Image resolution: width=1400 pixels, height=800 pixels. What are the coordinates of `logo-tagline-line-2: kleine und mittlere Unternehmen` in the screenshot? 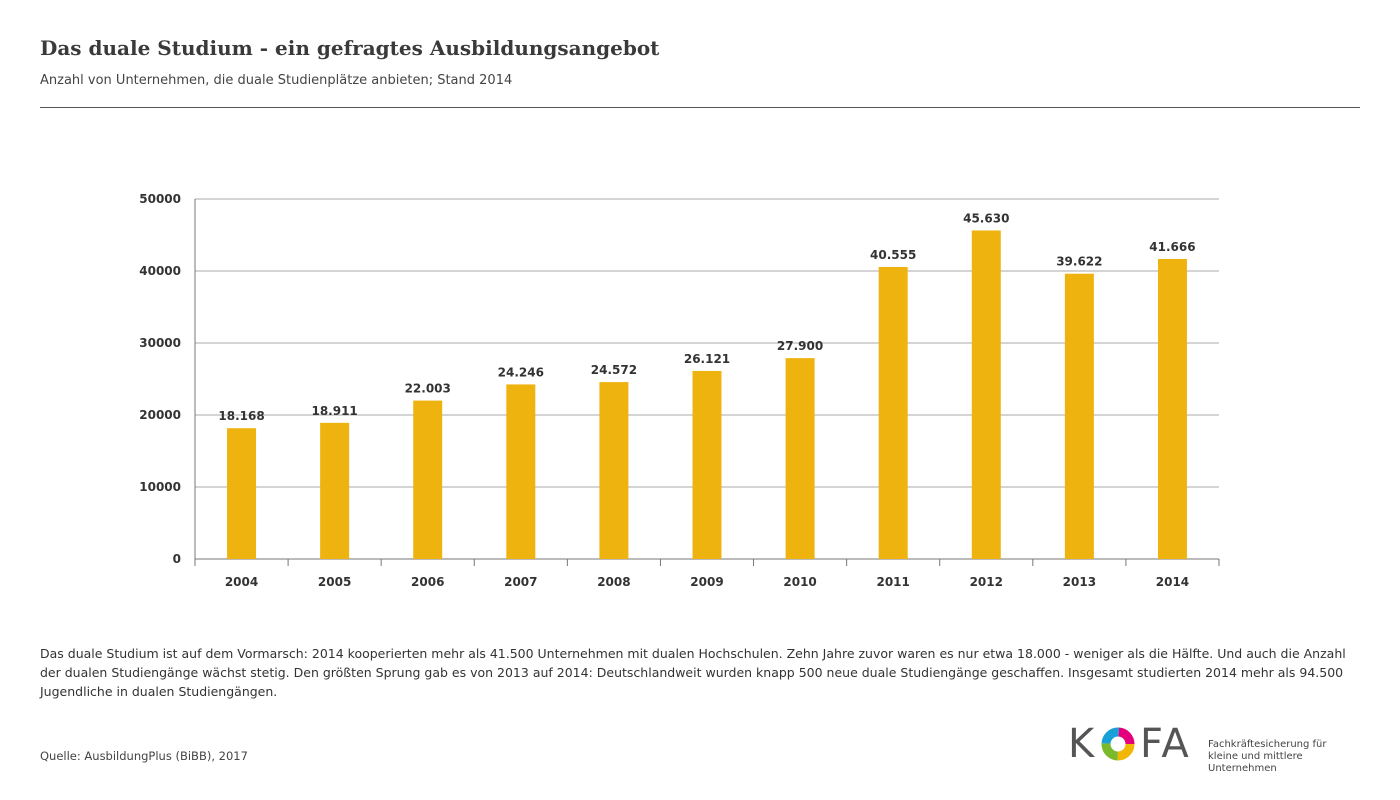 It's located at (1255, 762).